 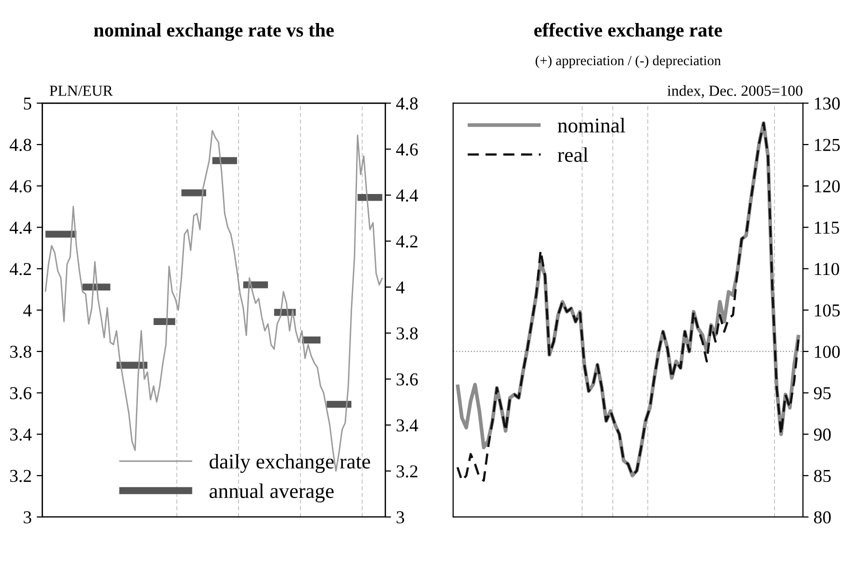 I want to click on legend-label: annual average, so click(x=272, y=492).